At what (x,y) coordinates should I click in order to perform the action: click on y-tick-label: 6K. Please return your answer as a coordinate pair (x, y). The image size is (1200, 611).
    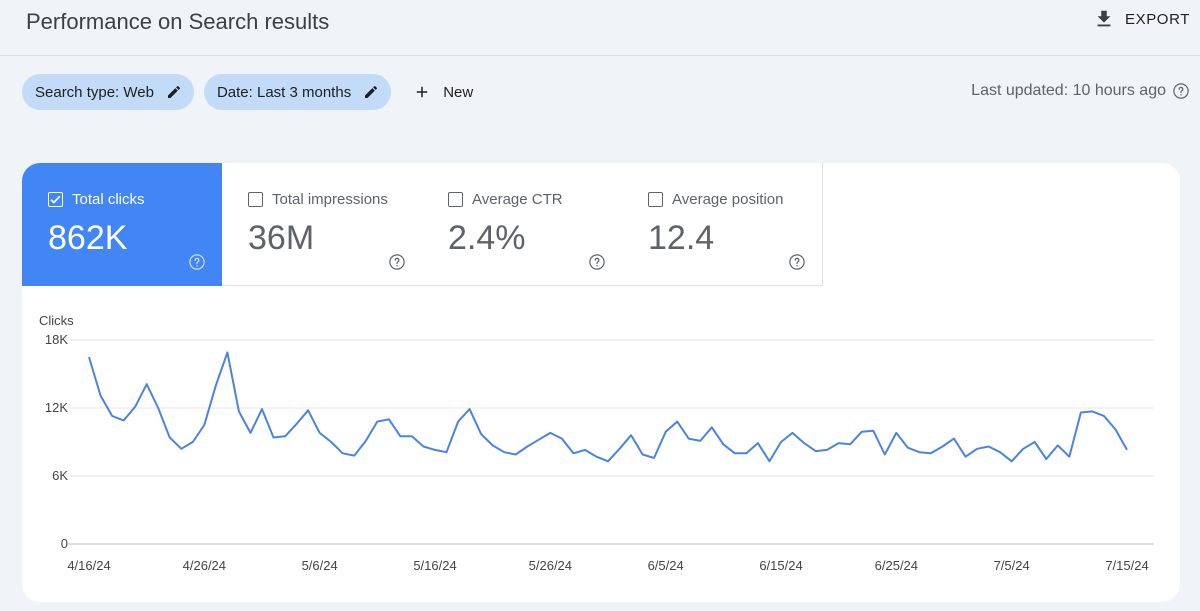
    Looking at the image, I should click on (60, 475).